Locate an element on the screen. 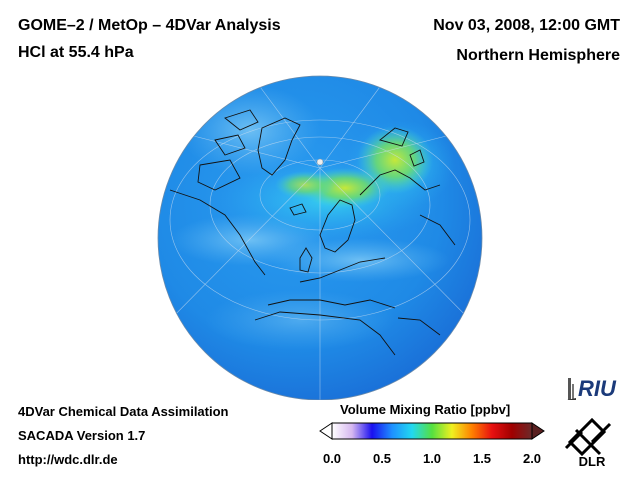  colorbar is located at coordinates (432, 431).